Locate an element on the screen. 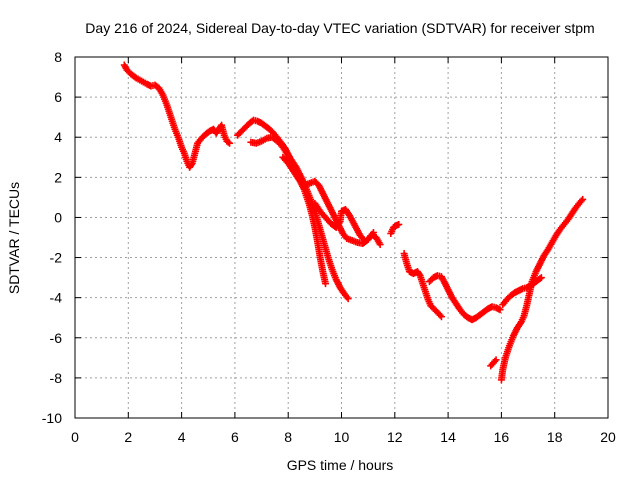 This screenshot has height=480, width=640. y-tick-label: -8 is located at coordinates (56, 378).